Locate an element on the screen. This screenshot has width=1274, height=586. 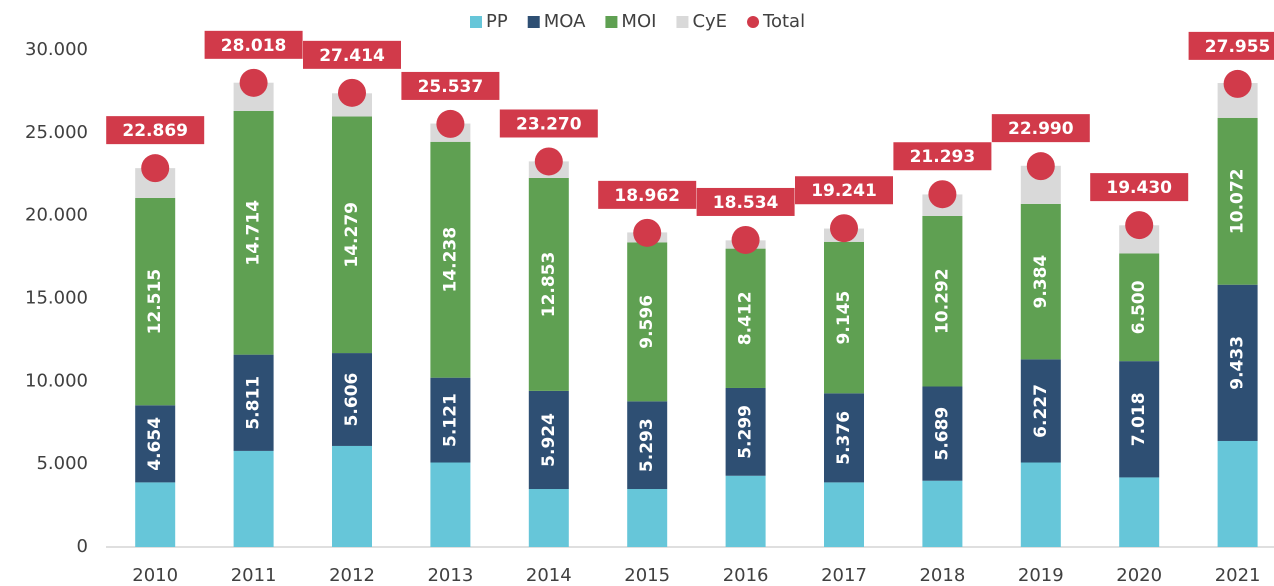
bar-label: 5.293 is located at coordinates (647, 445).